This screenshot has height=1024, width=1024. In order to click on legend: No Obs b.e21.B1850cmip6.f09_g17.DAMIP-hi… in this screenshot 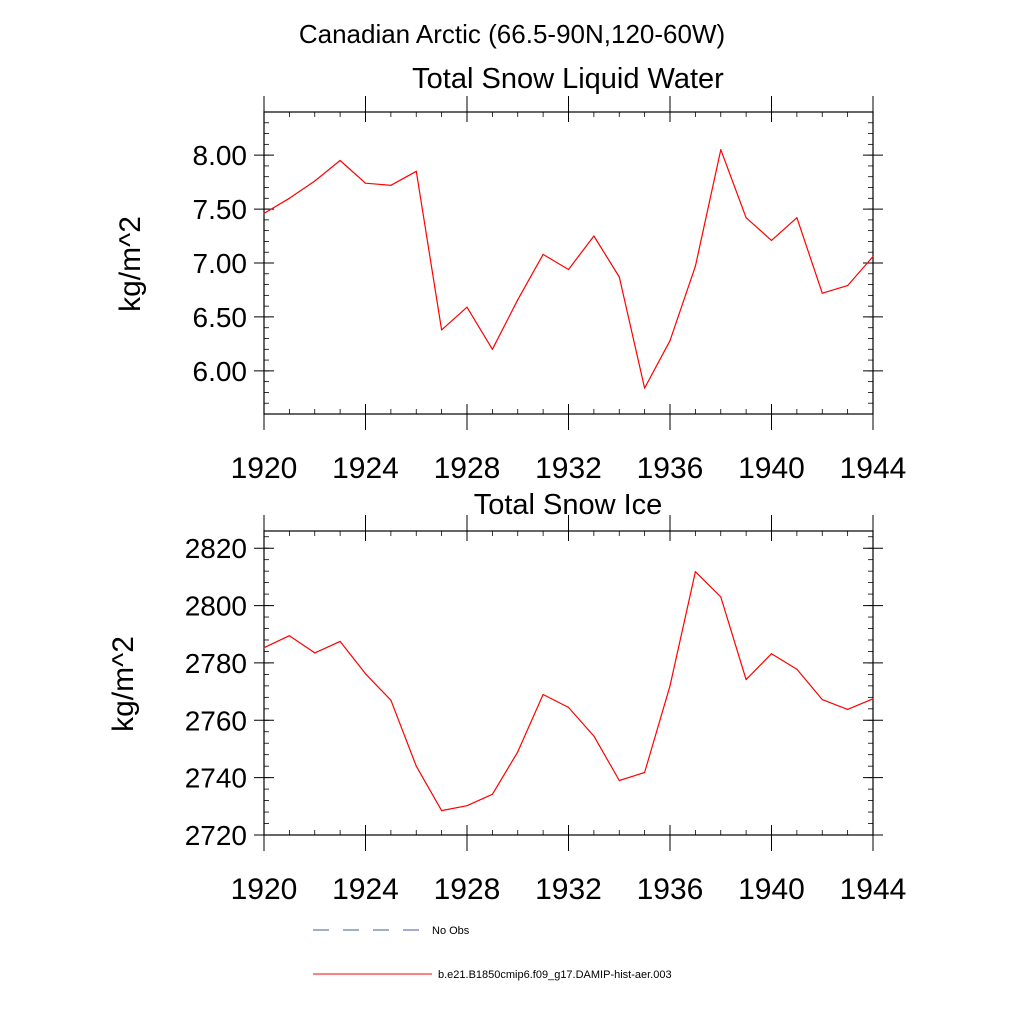, I will do `click(492, 953)`.